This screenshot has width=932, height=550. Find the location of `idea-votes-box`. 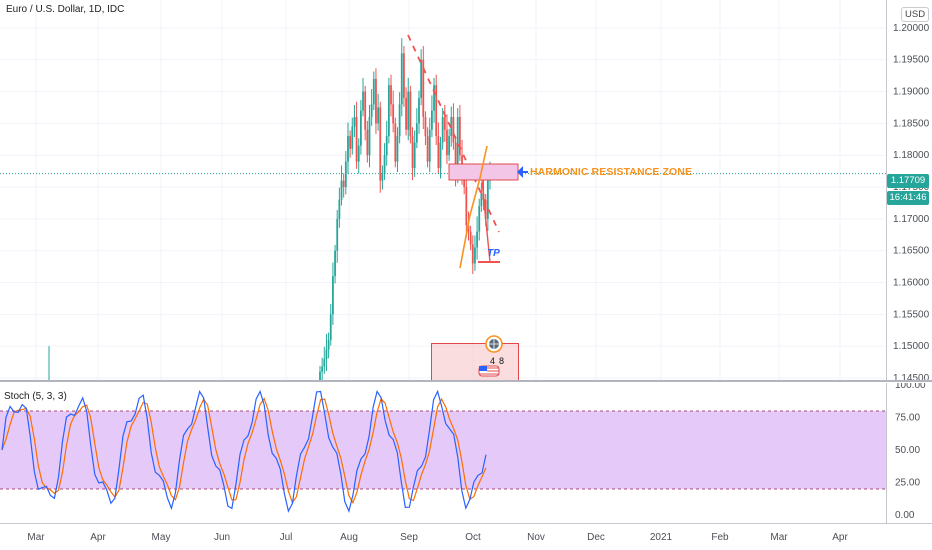

idea-votes-box is located at coordinates (475, 362).